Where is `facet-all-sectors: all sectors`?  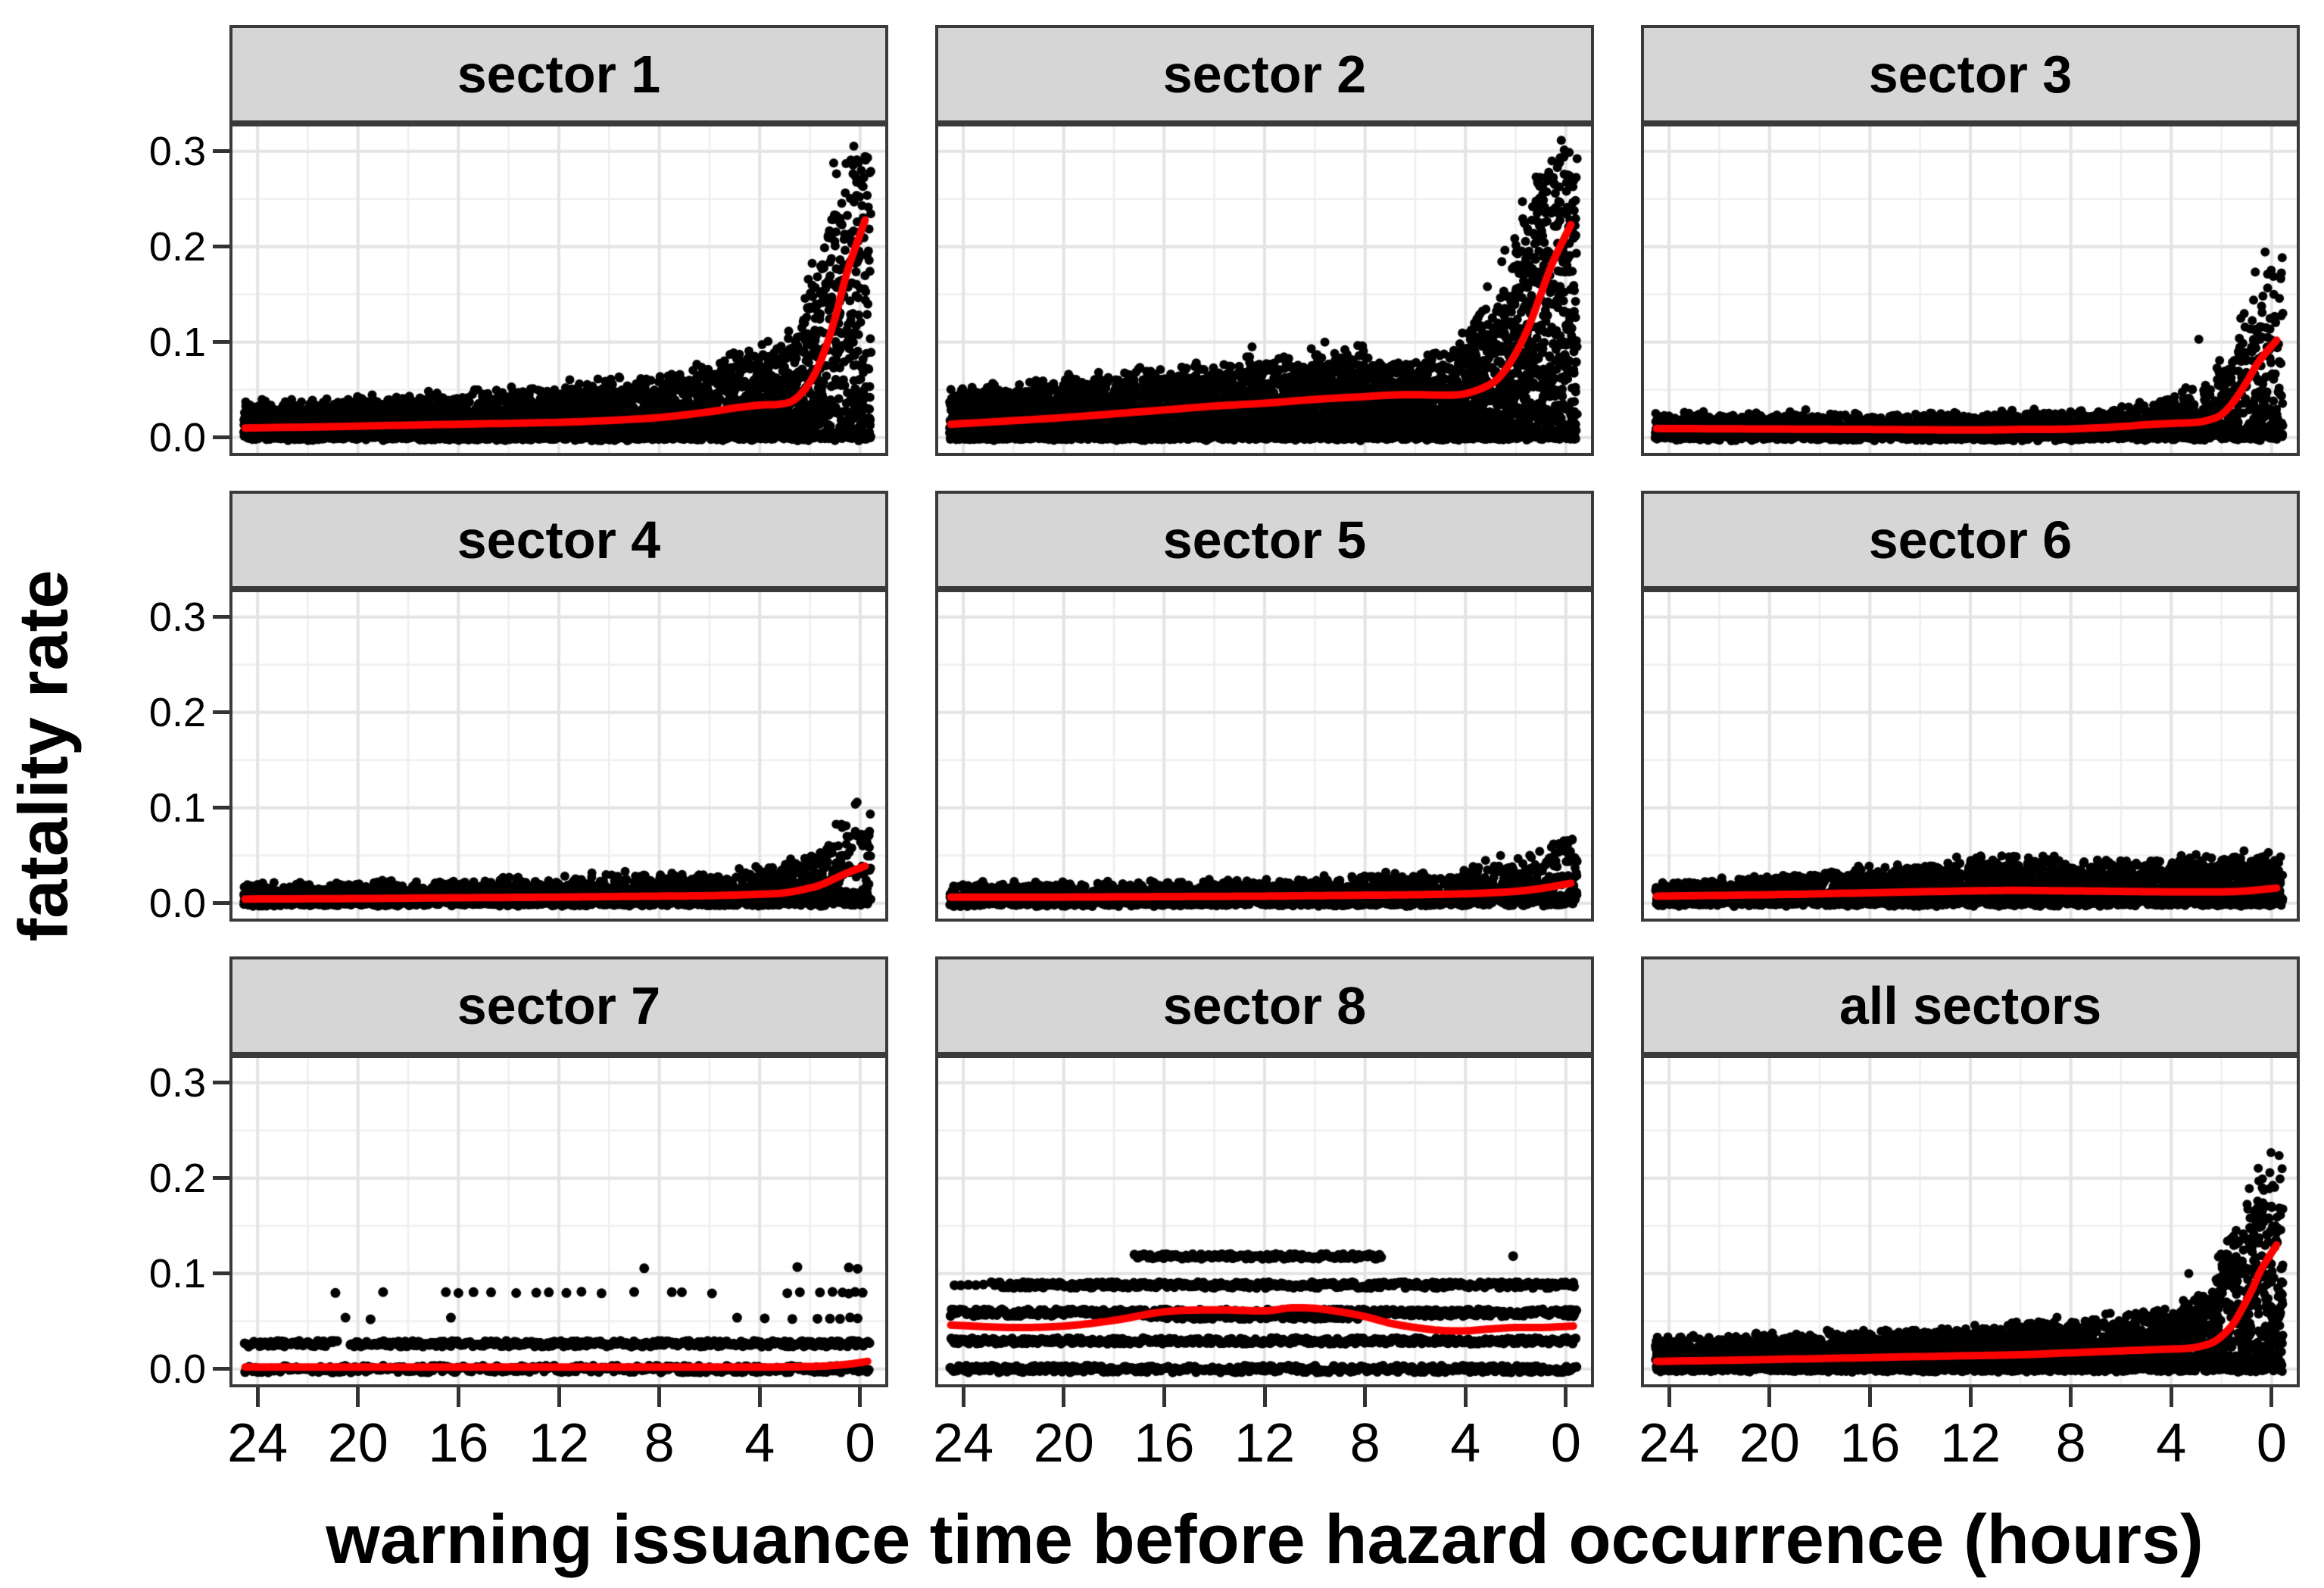 facet-all-sectors: all sectors is located at coordinates (1970, 1171).